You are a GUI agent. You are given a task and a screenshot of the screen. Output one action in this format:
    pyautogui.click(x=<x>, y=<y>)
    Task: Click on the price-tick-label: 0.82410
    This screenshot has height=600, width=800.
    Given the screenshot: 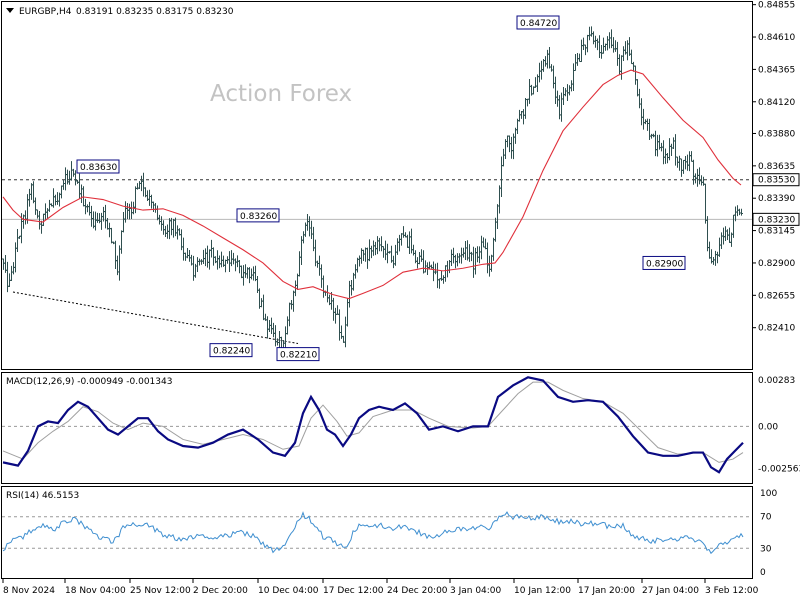 What is the action you would take?
    pyautogui.click(x=776, y=329)
    